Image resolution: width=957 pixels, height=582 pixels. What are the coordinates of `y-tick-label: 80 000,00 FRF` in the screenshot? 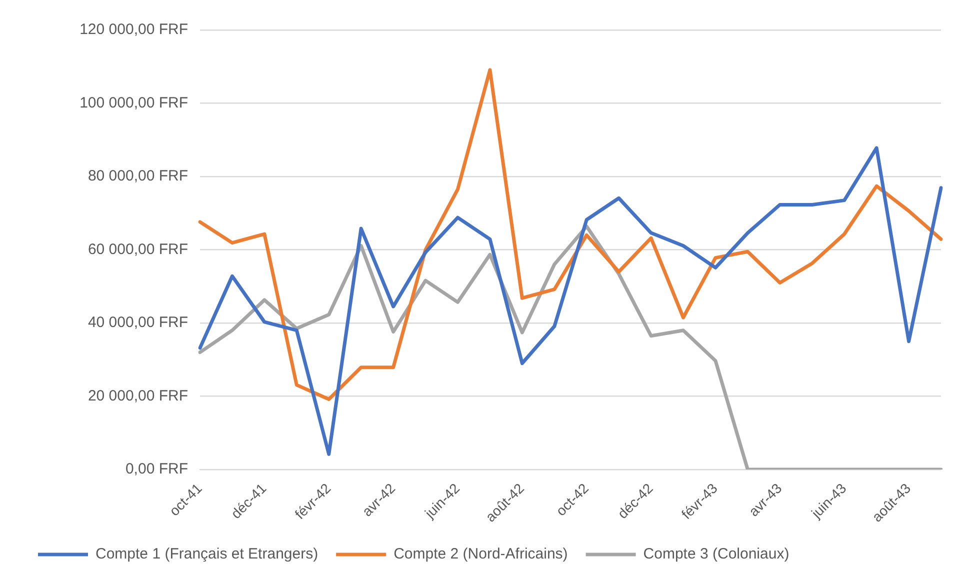 It's located at (138, 176).